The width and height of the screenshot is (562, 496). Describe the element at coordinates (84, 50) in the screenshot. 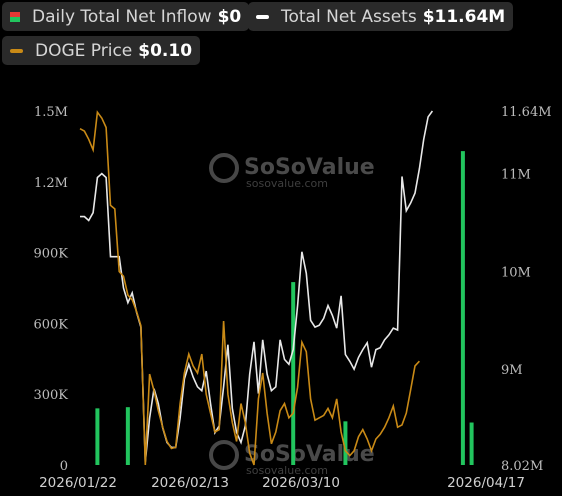

I see `legend-price-label: DOGE Price` at that location.